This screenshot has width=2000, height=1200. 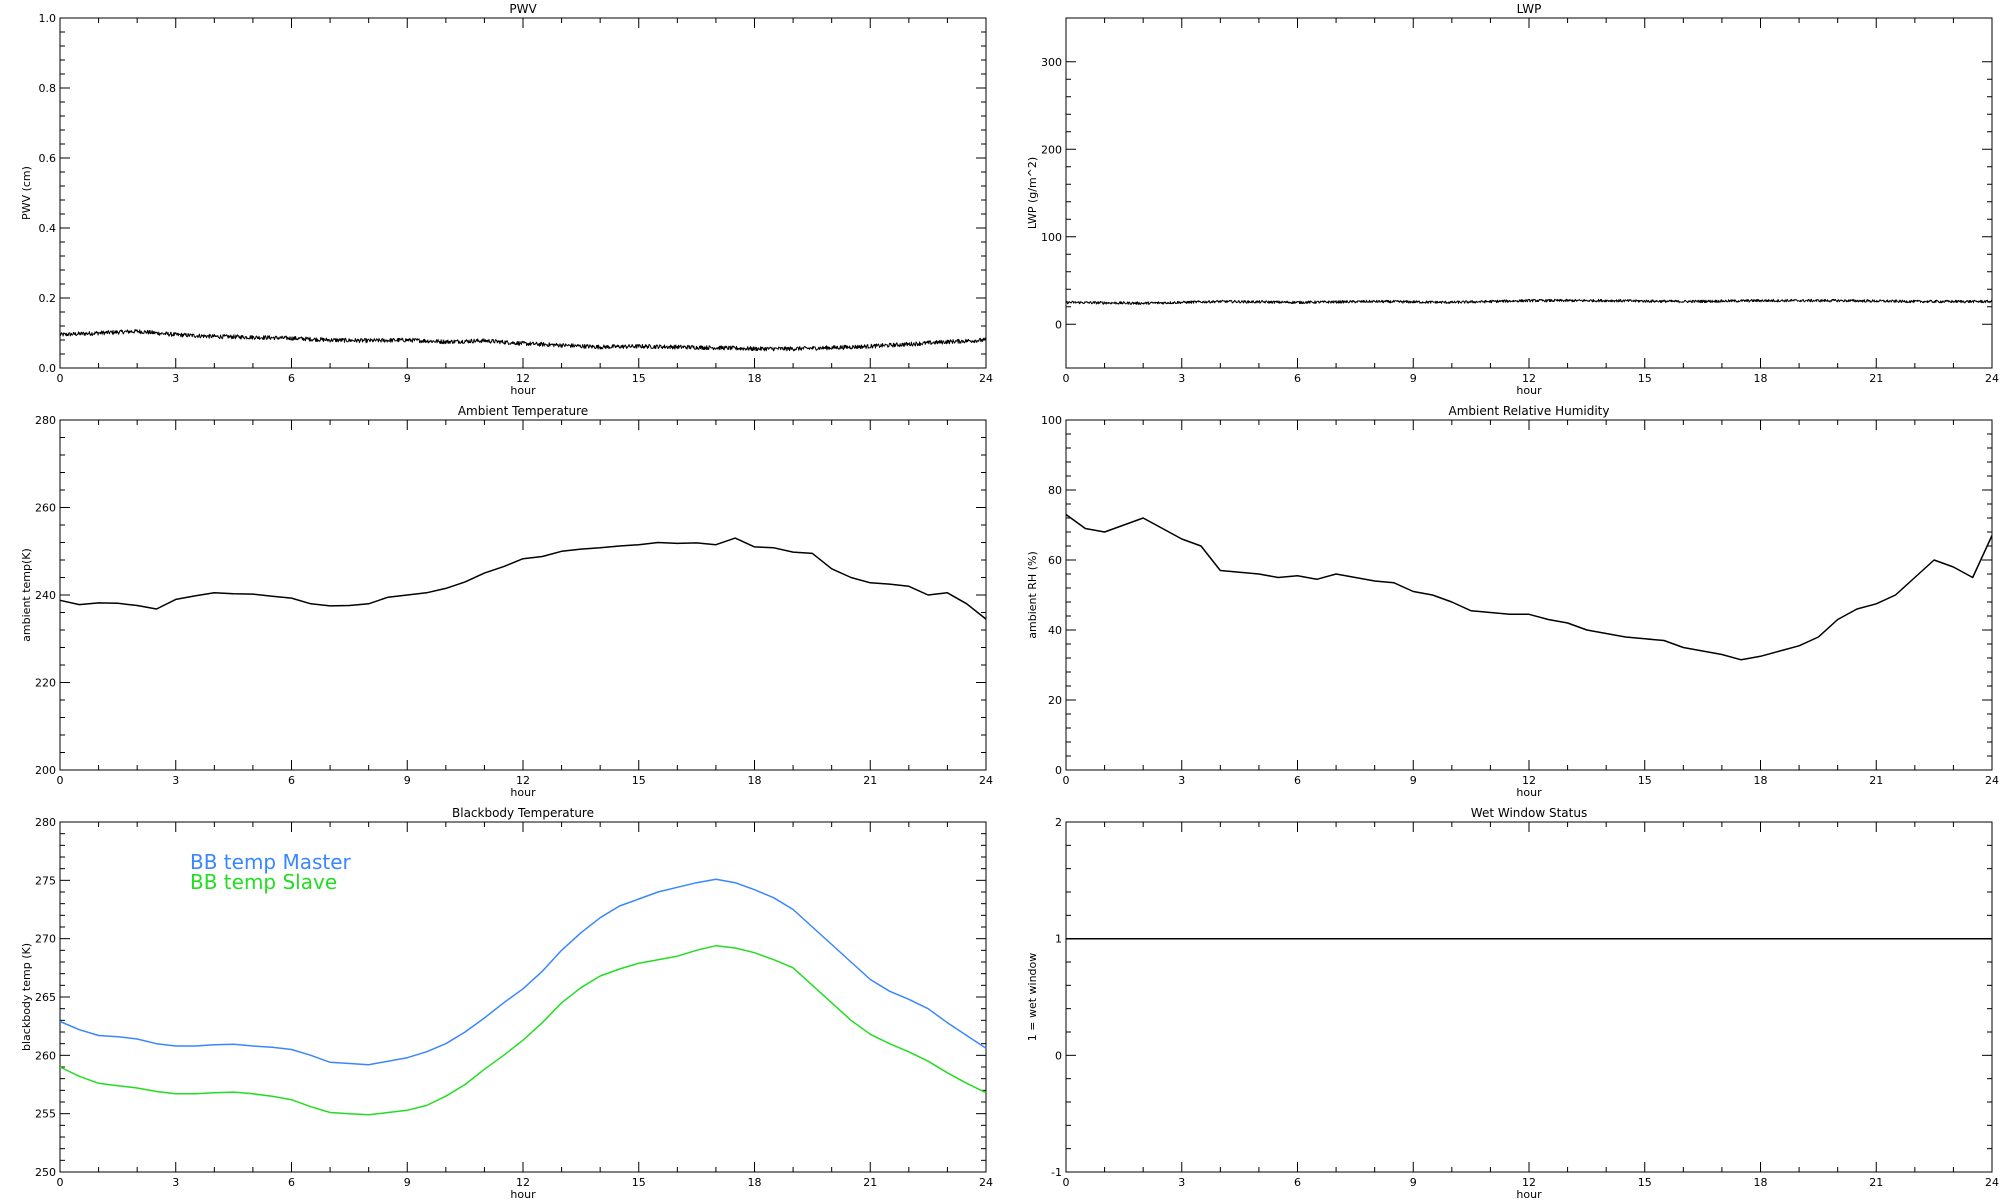 What do you see at coordinates (26, 193) in the screenshot?
I see `y-axis-label: PWV (cm)` at bounding box center [26, 193].